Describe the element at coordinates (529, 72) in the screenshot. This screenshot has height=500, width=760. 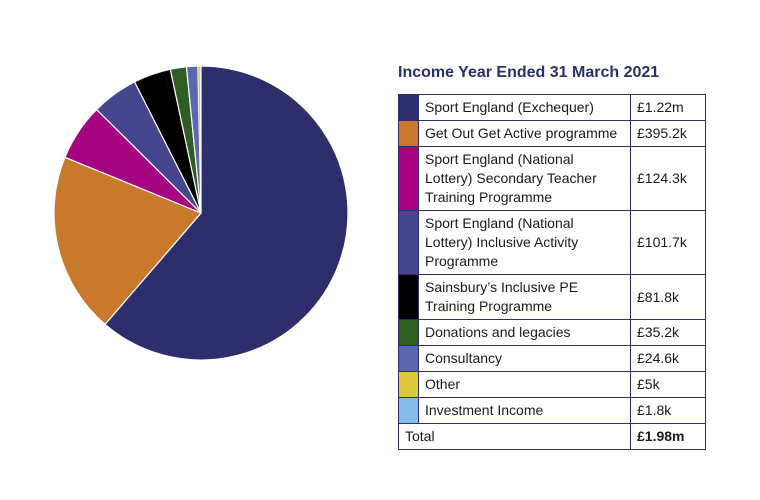
I see `chart-title: Income Year Ended 31 March 2021` at that location.